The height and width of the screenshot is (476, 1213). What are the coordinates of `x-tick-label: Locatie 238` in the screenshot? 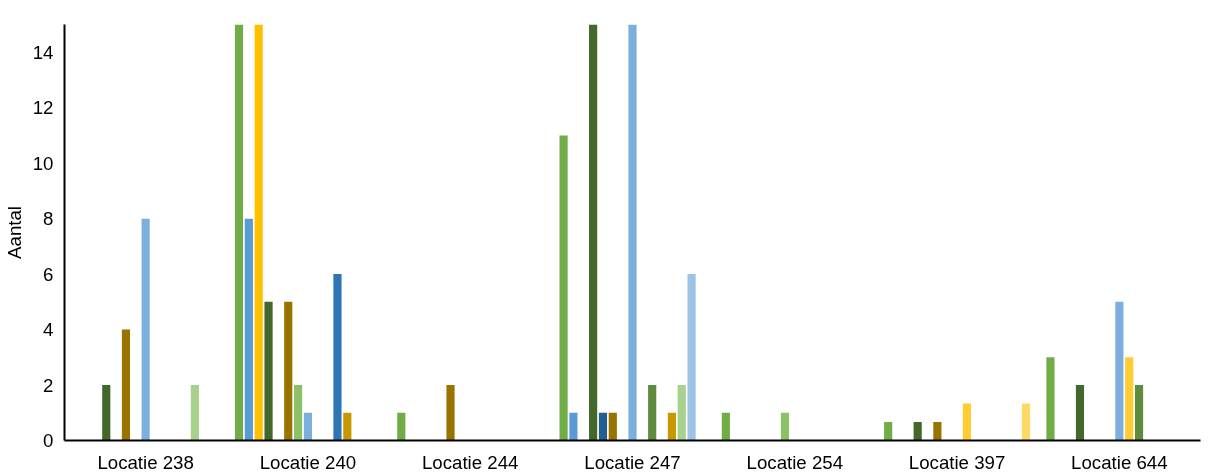 It's located at (145, 462).